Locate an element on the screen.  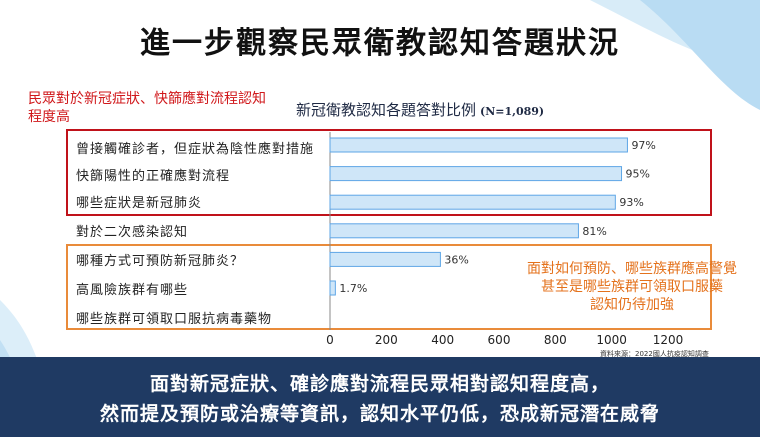
high-awareness-note: 民眾對於新冠症狀、快篩應對流程認知程度高 is located at coordinates (147, 108).